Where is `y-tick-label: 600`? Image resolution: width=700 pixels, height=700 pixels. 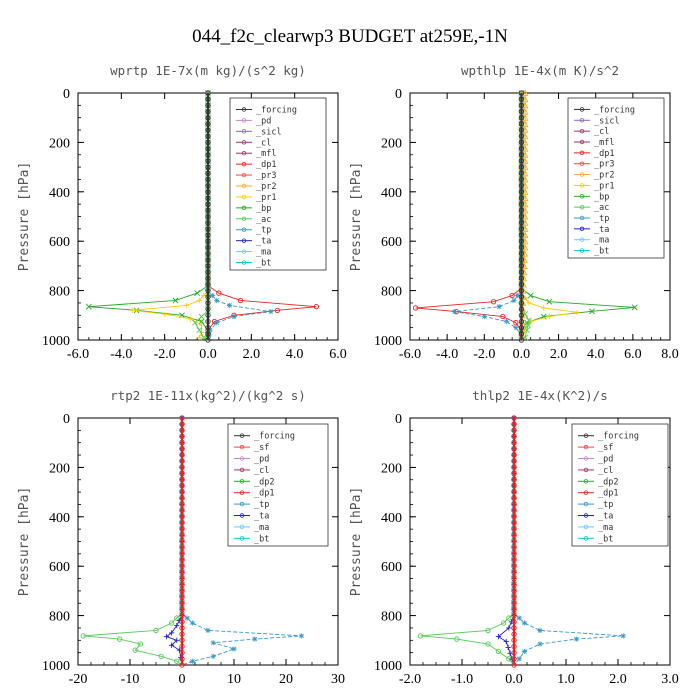
y-tick-label: 600 is located at coordinates (59, 242).